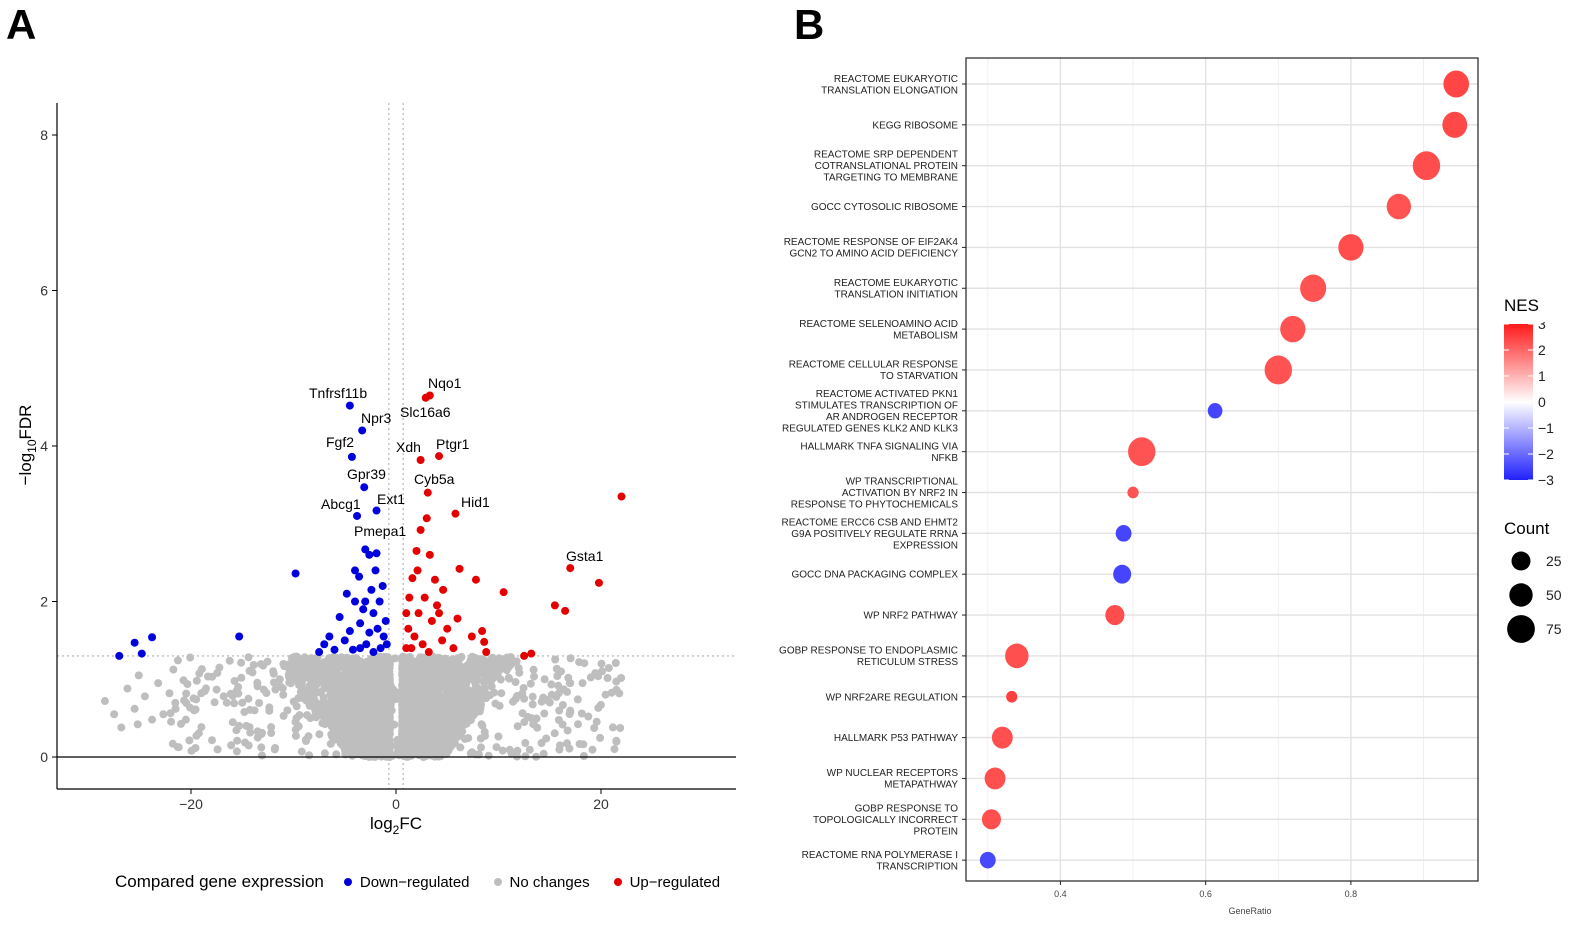  I want to click on gene-label: Nqo1, so click(445, 383).